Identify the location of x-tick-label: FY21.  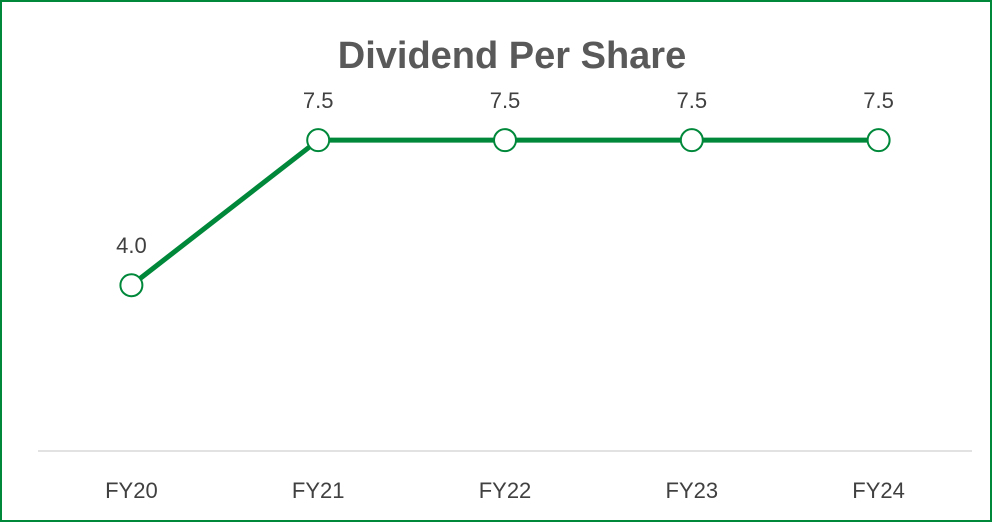
(318, 490).